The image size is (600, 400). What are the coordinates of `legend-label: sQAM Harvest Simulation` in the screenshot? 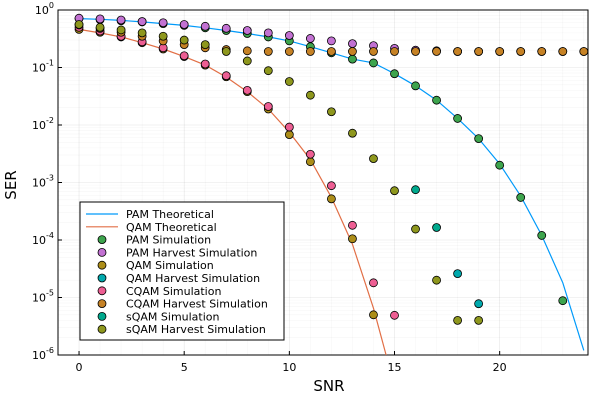 It's located at (196, 329).